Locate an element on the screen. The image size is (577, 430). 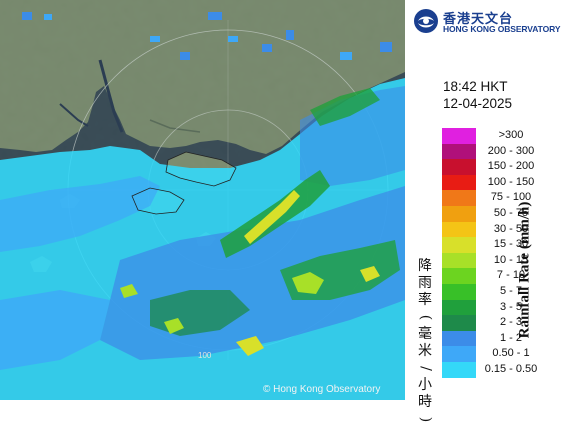
legend-title-zh-char: 毫 is located at coordinates (425, 334).